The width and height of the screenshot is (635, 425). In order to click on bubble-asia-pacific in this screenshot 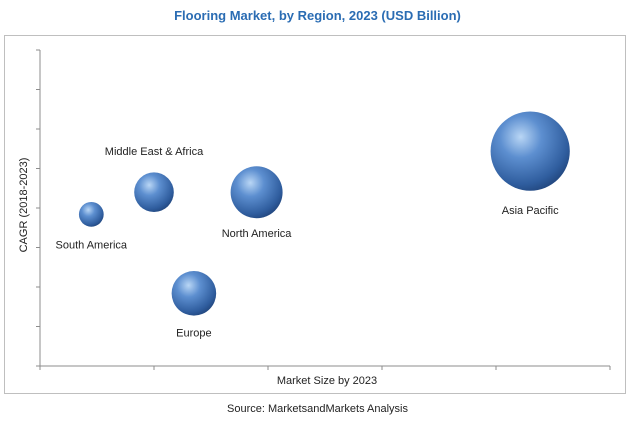, I will do `click(530, 151)`.